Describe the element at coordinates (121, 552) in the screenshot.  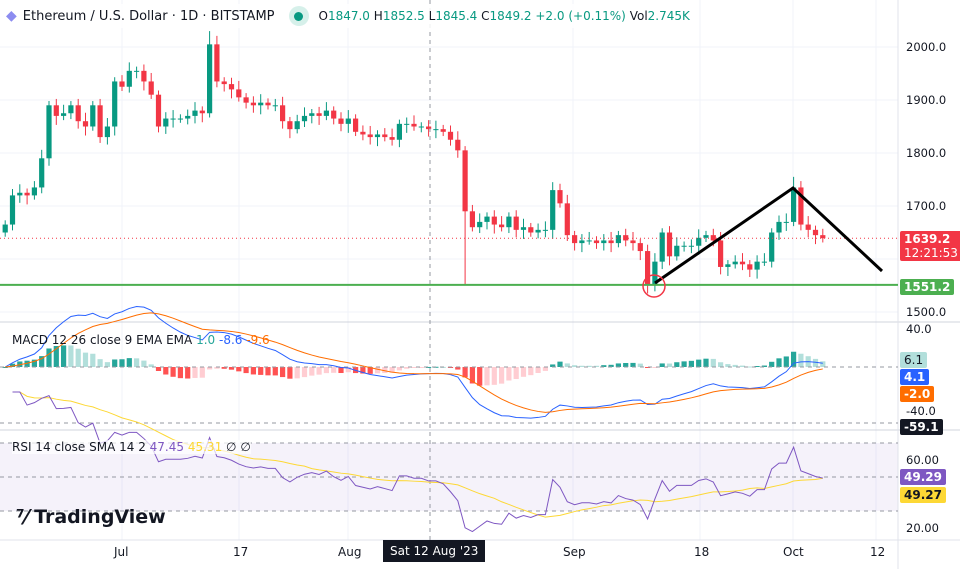
I see `time-tick: Jul` at that location.